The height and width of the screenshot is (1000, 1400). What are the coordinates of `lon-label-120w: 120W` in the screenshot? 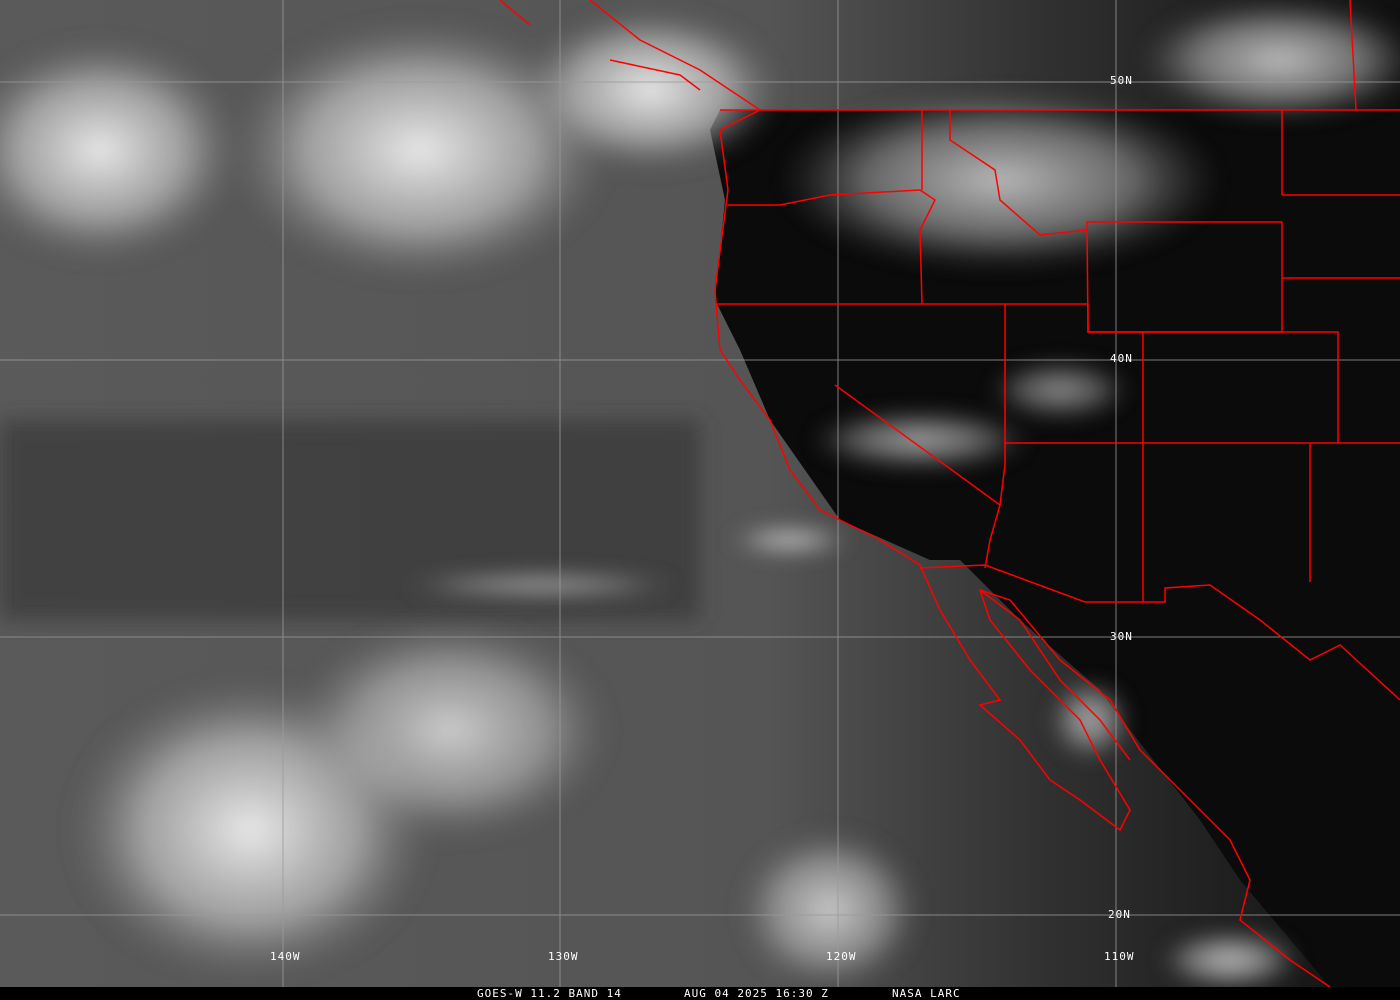 It's located at (841, 956).